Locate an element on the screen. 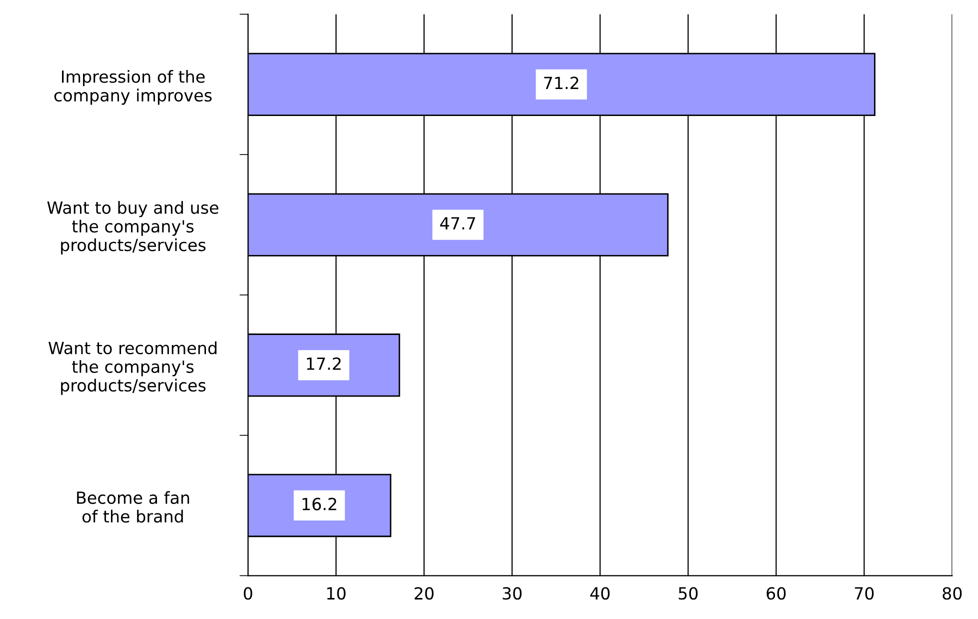  data-label: 47.7 is located at coordinates (458, 223).